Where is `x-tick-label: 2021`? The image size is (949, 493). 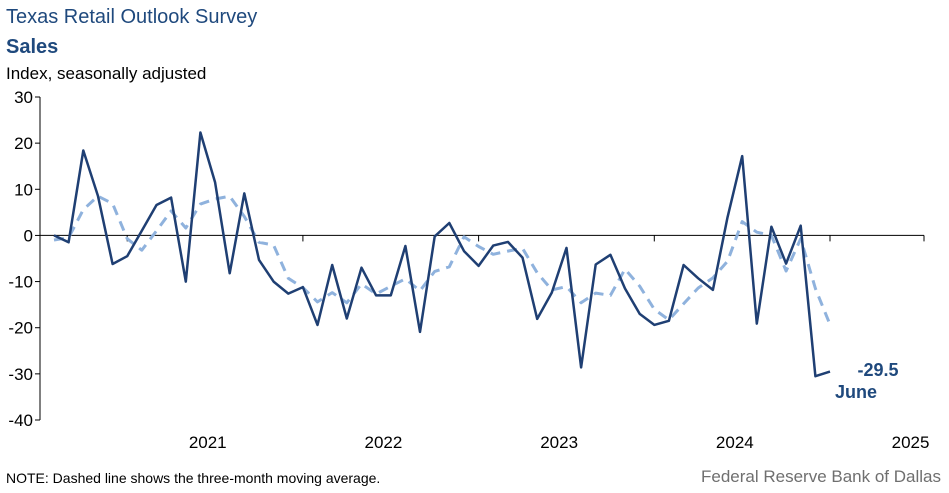
x-tick-label: 2021 is located at coordinates (208, 442).